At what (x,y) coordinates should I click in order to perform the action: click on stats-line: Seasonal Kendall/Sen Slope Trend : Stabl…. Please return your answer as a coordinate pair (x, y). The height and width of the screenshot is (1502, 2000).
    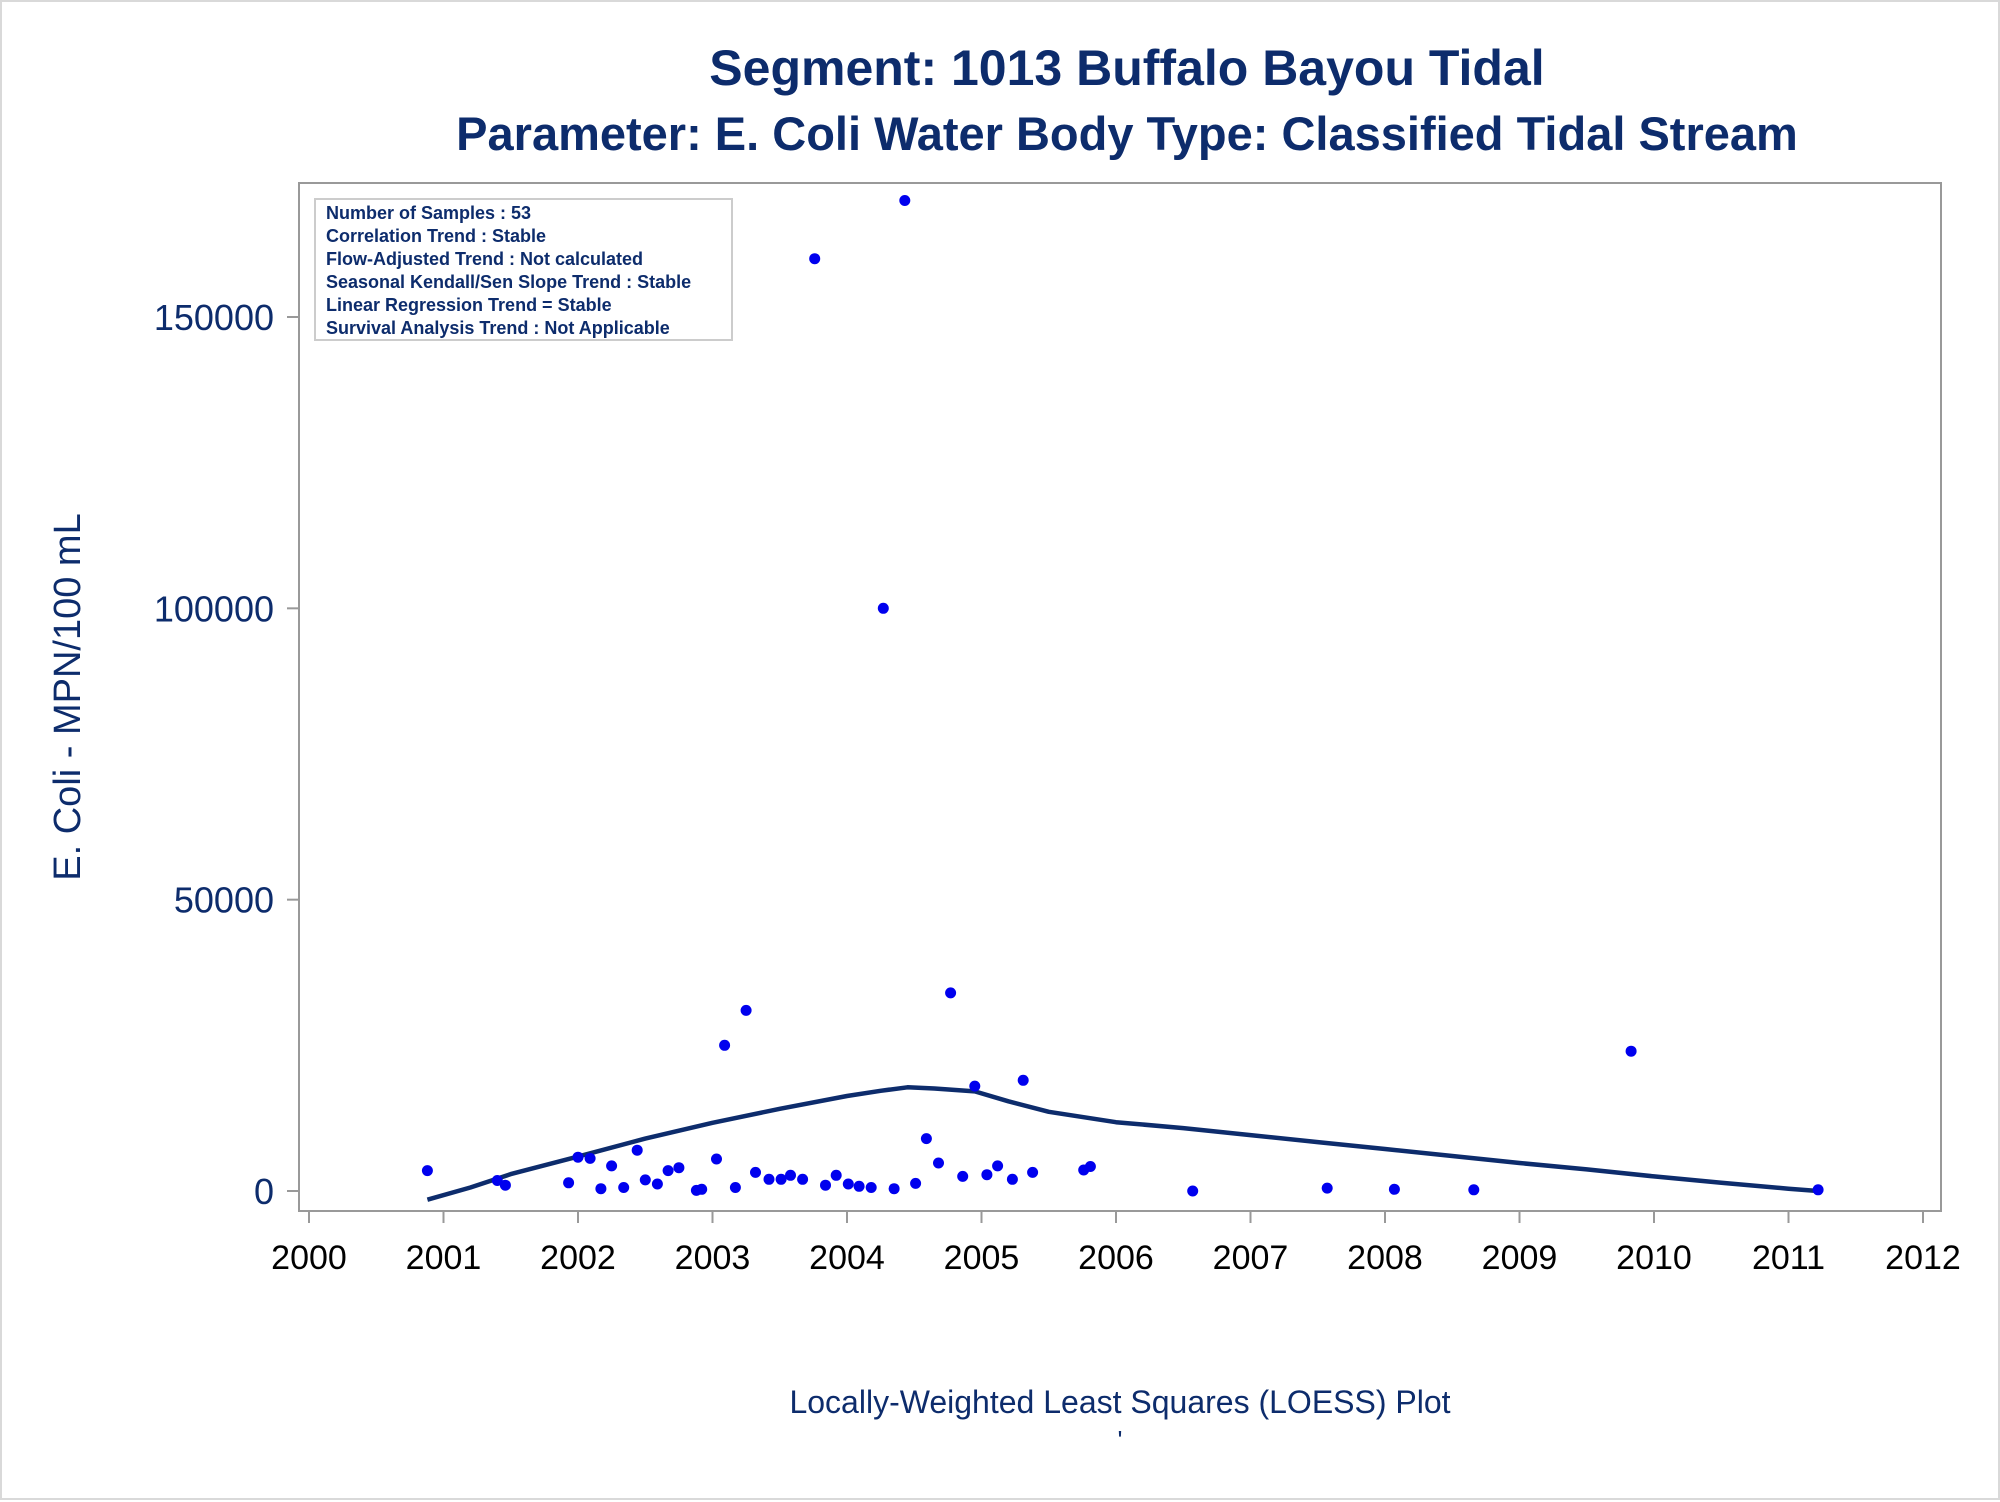
    Looking at the image, I should click on (508, 282).